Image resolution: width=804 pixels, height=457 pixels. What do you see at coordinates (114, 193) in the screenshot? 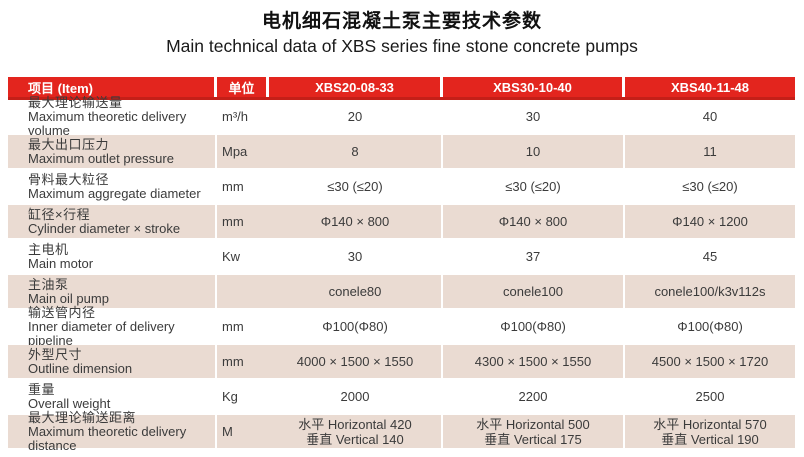
I see `item-label-en: Maximum aggregate diameter` at bounding box center [114, 193].